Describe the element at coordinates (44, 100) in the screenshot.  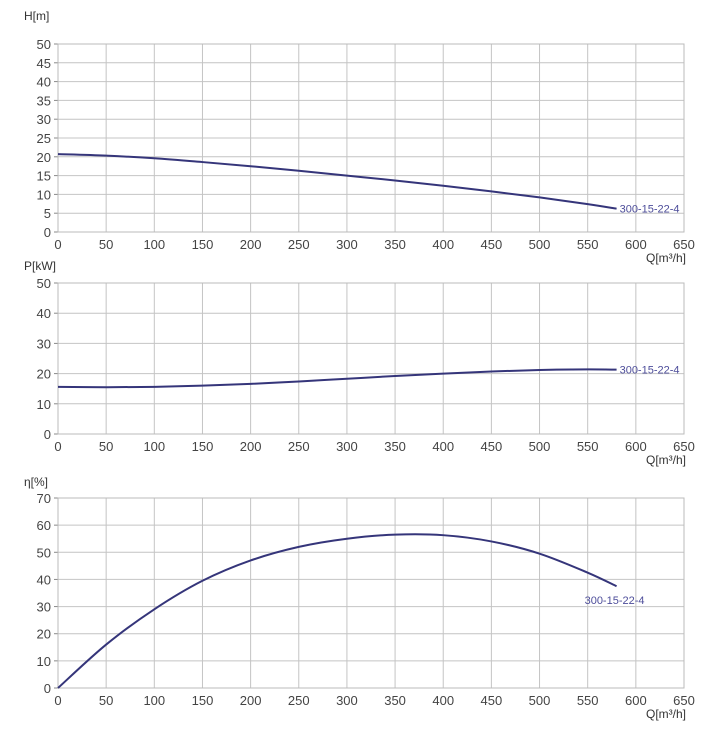
I see `y-tick-label: 35` at that location.